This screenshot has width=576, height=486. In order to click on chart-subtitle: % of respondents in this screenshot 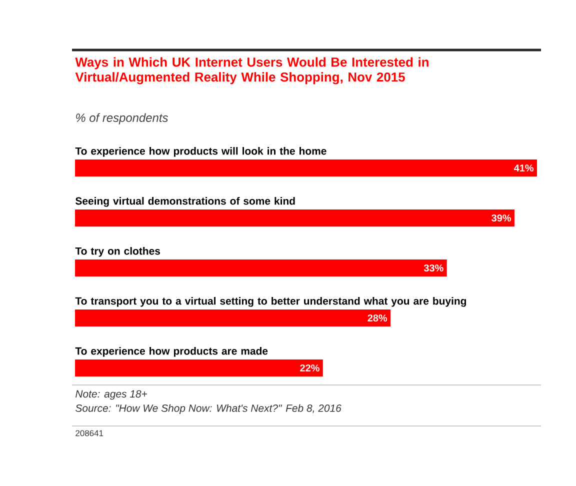, I will do `click(122, 118)`.